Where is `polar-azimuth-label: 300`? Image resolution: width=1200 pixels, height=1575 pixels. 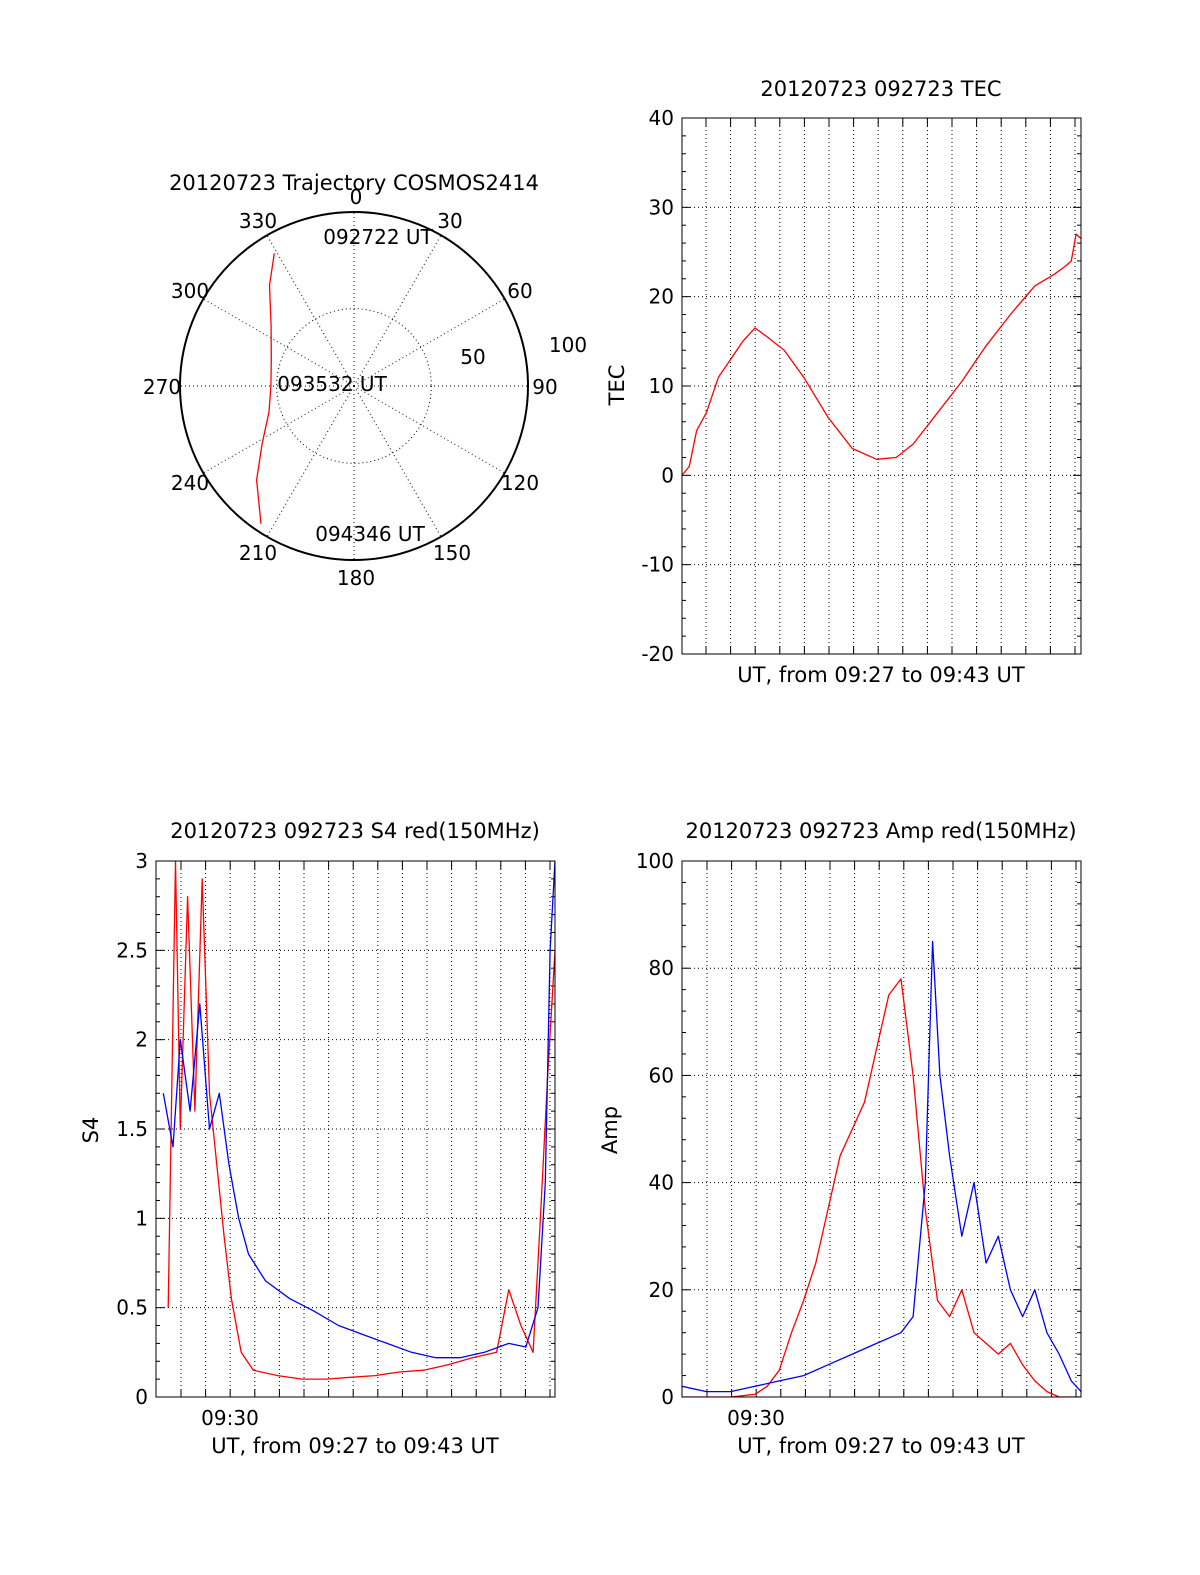
polar-azimuth-label: 300 is located at coordinates (190, 291).